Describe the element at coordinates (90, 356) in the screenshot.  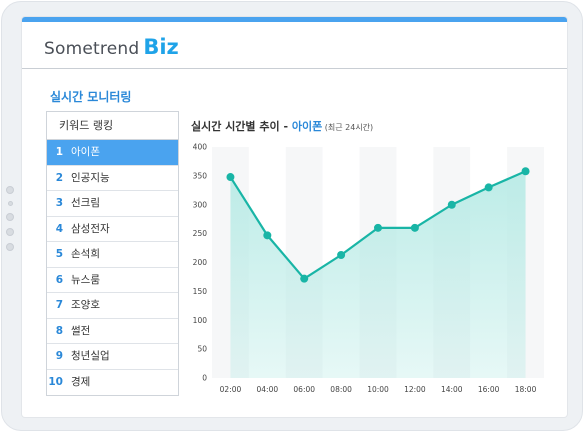
I see `ranking-label: 청년실업` at that location.